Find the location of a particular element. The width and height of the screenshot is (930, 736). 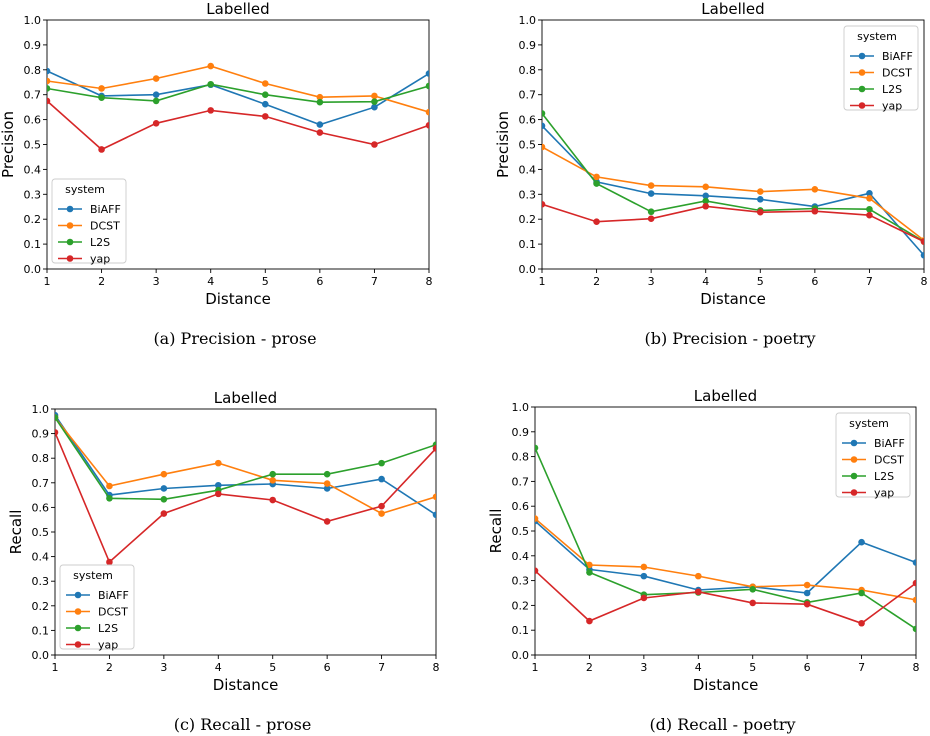

legend-label-dcst: DCST is located at coordinates (889, 460).